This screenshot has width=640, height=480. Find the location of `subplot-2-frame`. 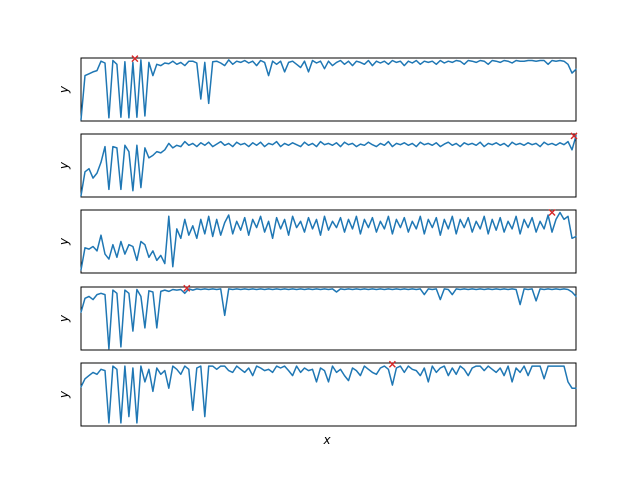

subplot-2-frame is located at coordinates (328, 165).